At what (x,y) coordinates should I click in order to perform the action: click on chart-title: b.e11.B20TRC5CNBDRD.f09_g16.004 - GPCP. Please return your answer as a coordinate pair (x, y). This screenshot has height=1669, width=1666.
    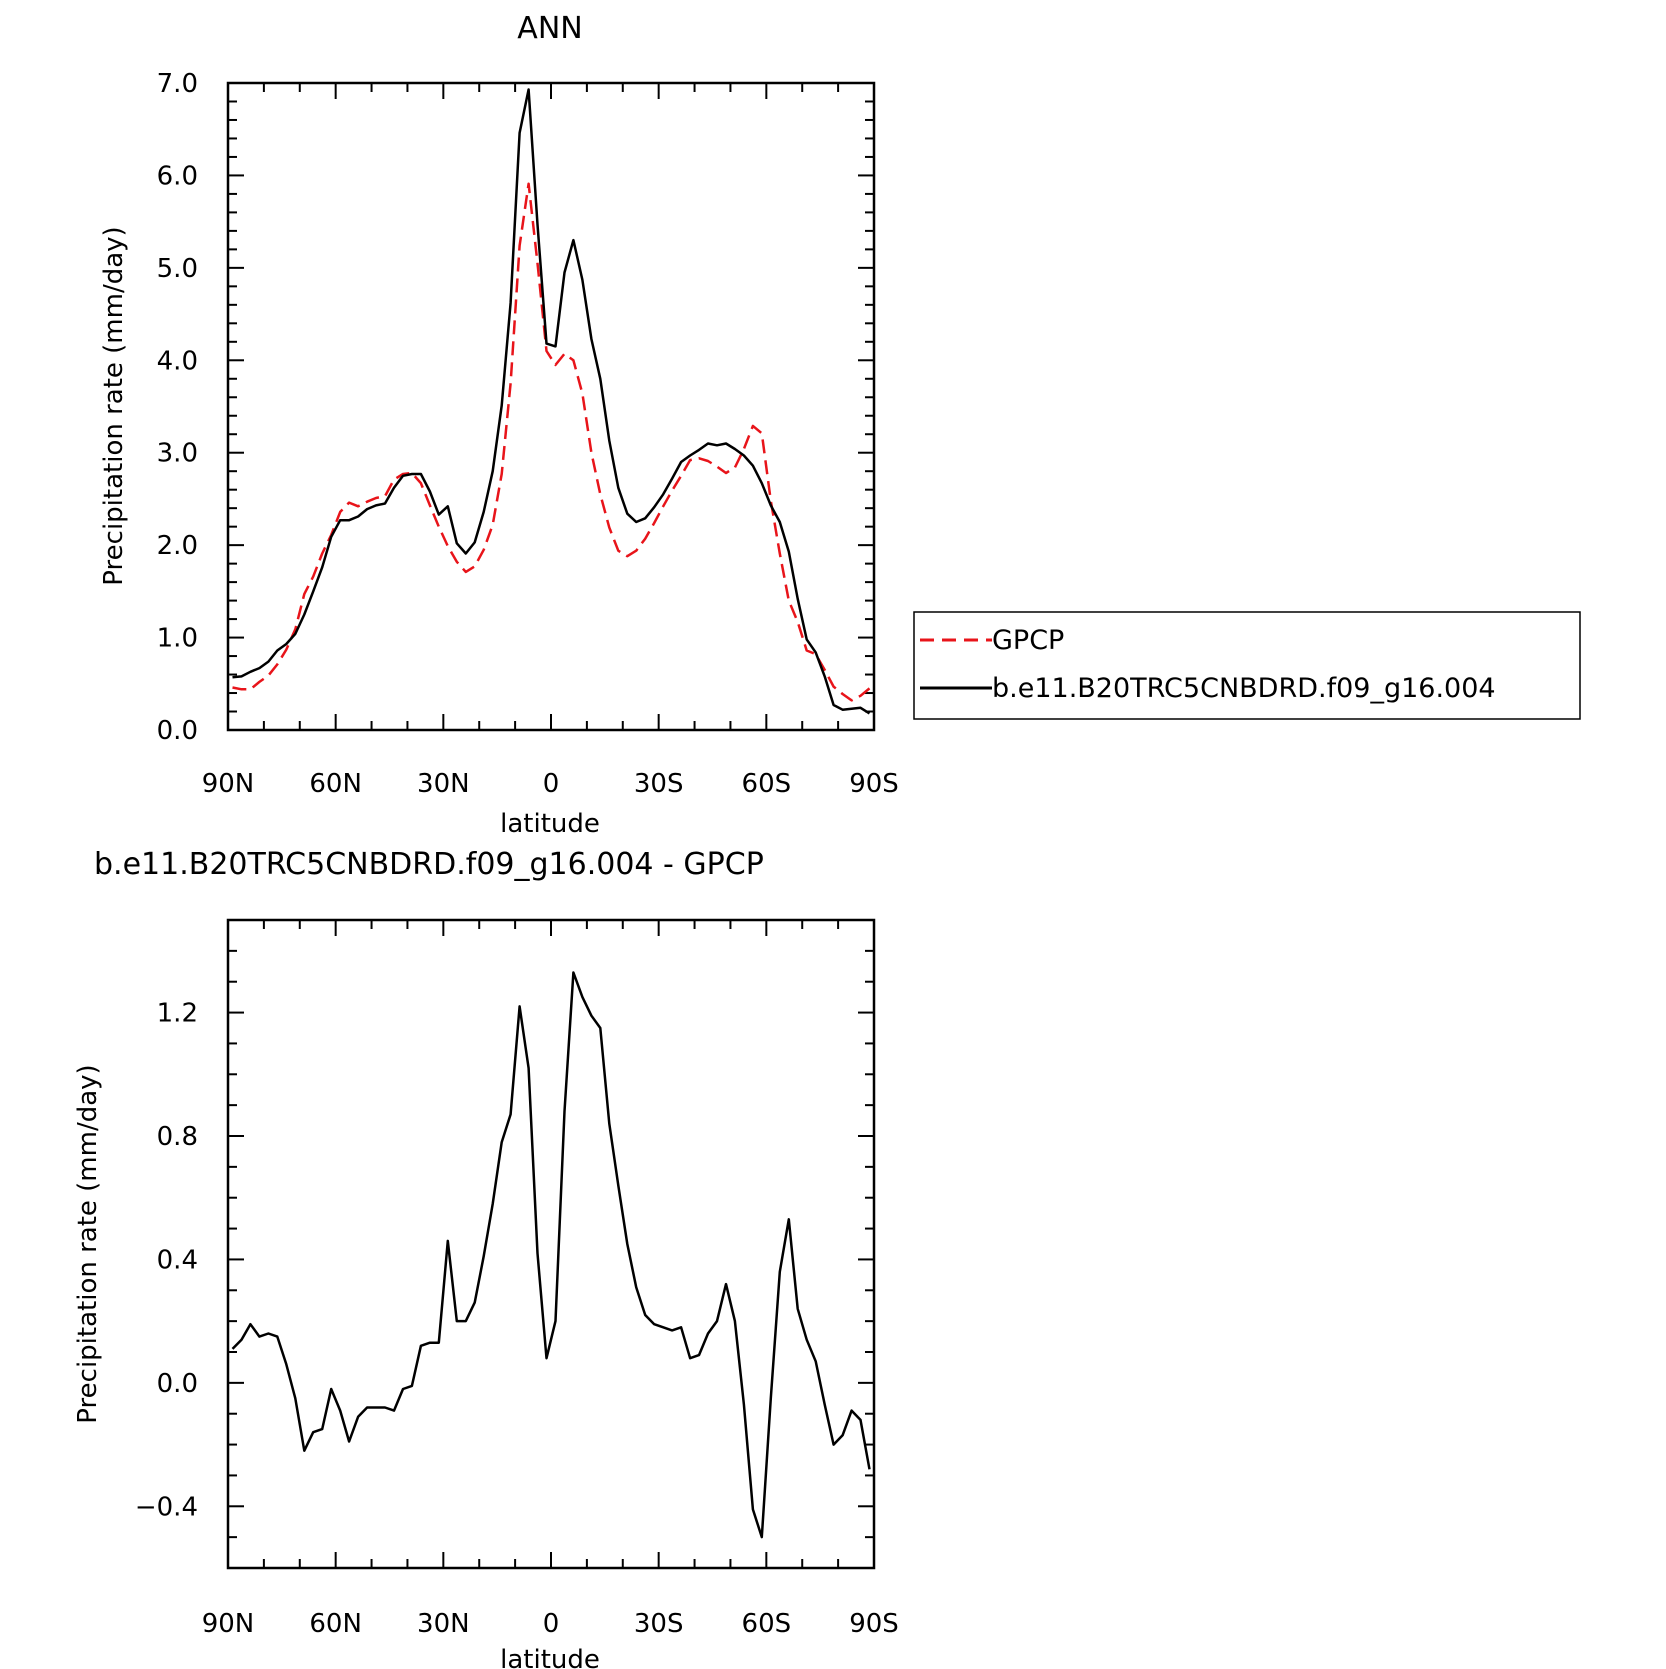
    Looking at the image, I should click on (429, 864).